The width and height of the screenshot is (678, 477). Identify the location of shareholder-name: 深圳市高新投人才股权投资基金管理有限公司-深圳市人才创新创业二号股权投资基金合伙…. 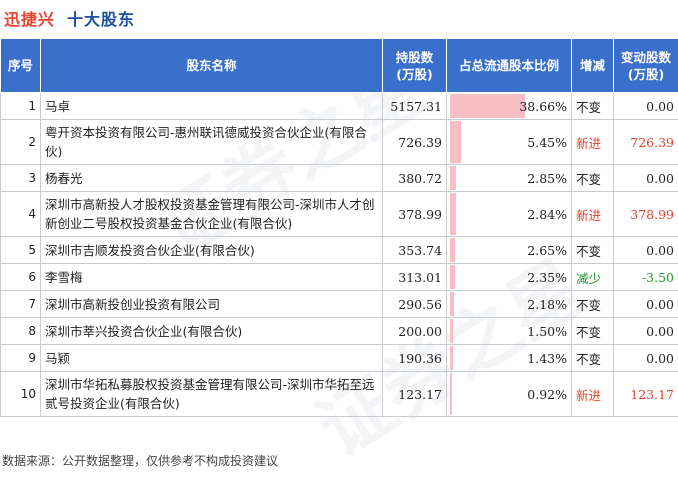
(212, 214).